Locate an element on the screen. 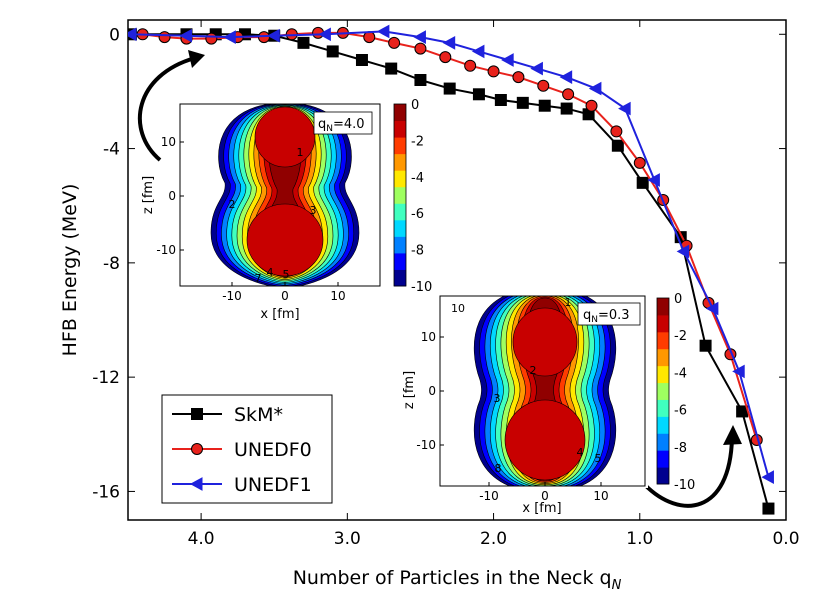 This screenshot has width=830, height=604. legend-marker-skm is located at coordinates (197, 414).